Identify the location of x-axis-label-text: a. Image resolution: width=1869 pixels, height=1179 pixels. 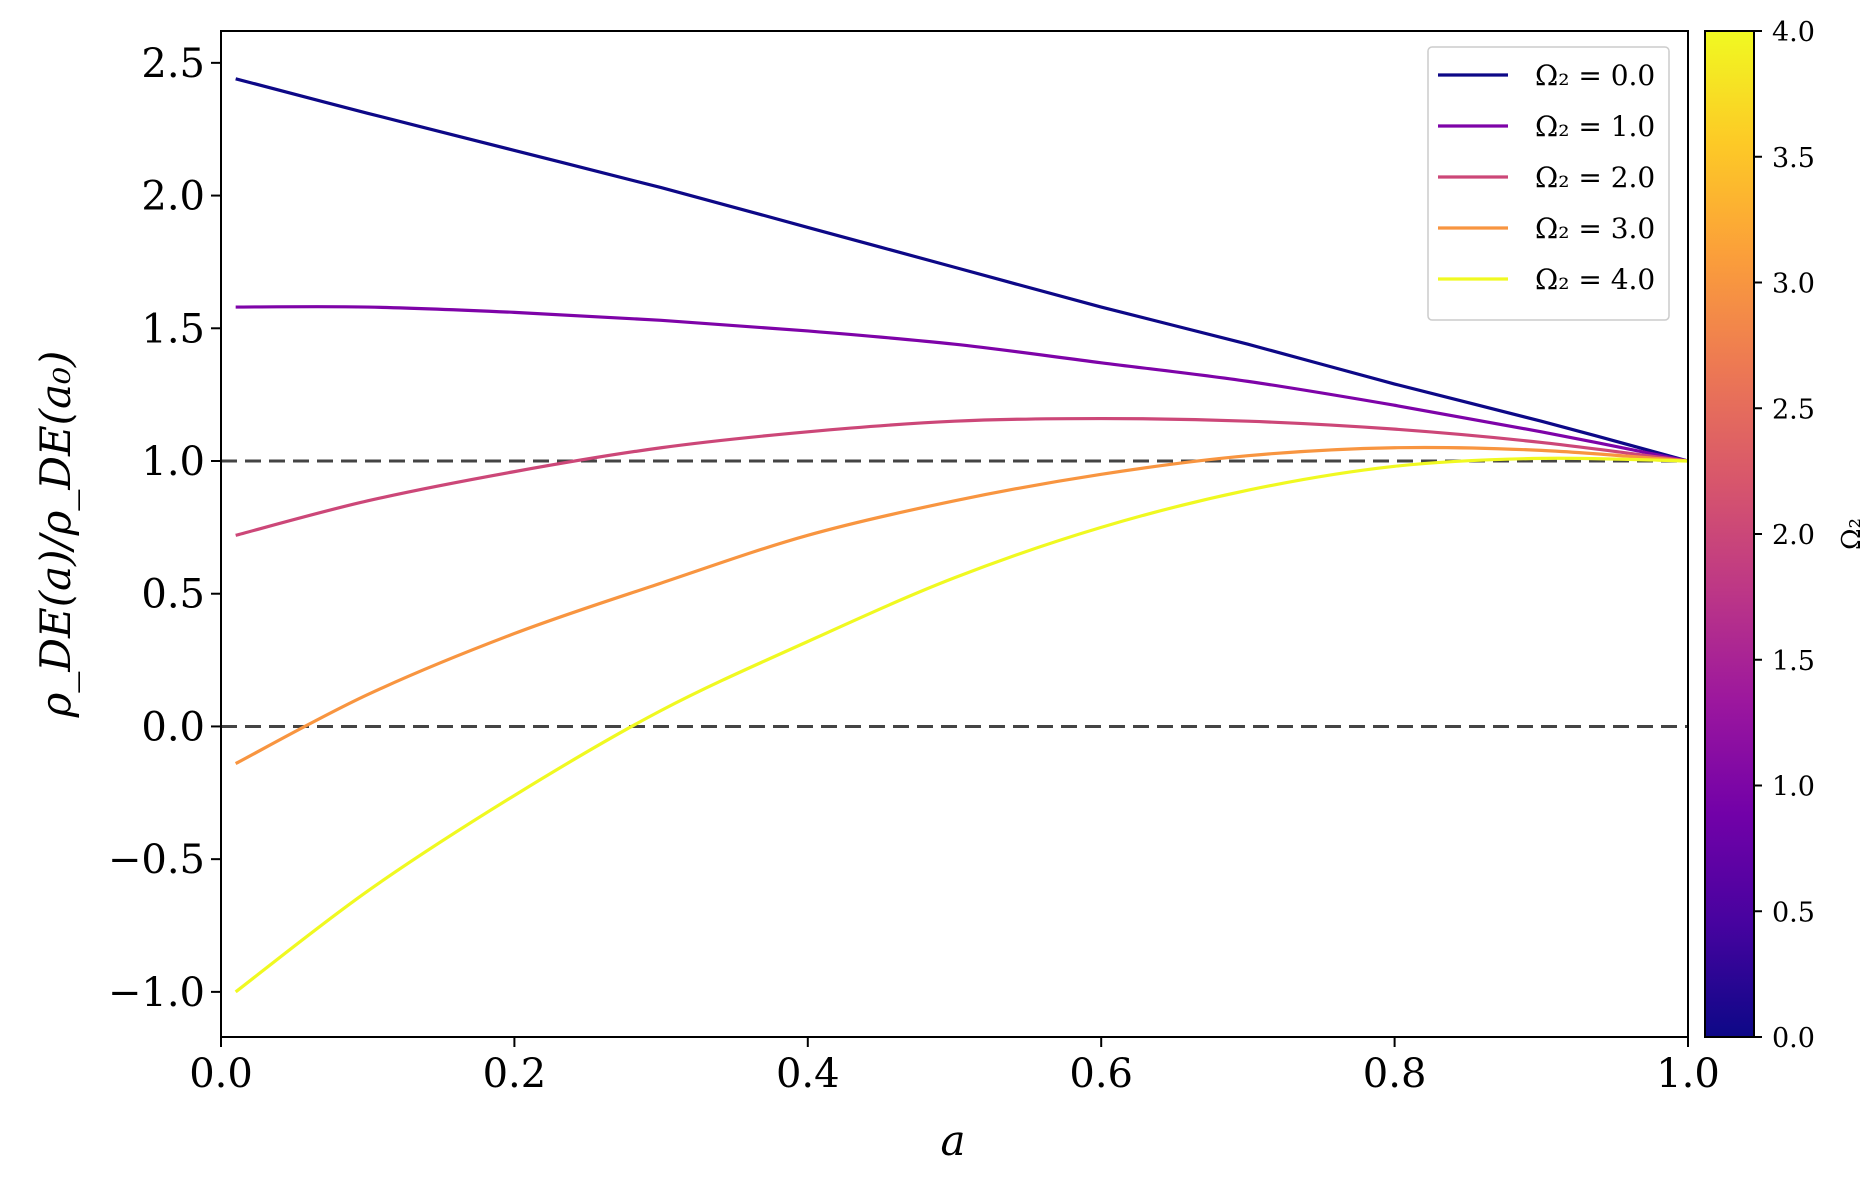
(952, 1140).